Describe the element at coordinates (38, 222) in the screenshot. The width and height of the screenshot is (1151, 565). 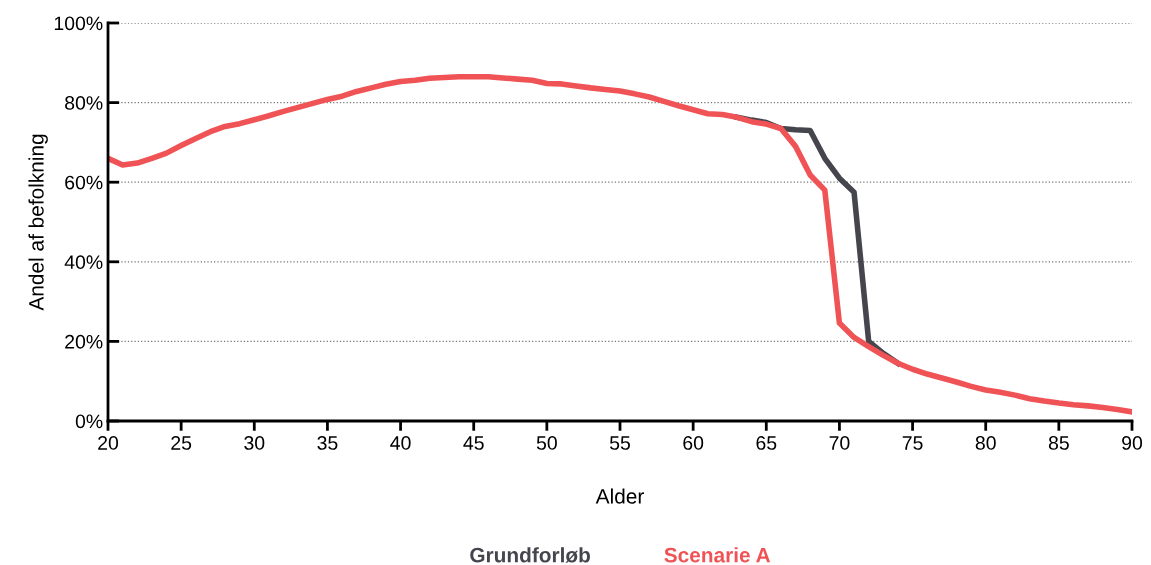
I see `y-axis-title: Andel af befolkning` at that location.